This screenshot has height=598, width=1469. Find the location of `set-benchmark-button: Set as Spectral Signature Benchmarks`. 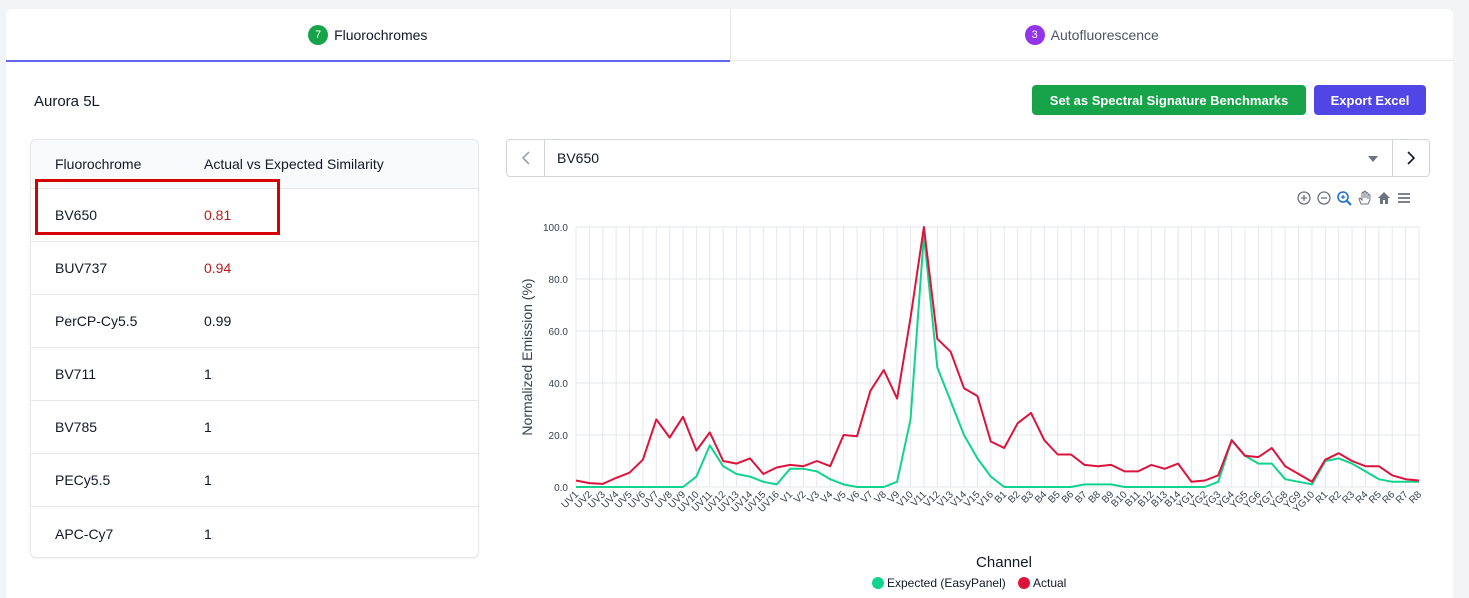

set-benchmark-button: Set as Spectral Signature Benchmarks is located at coordinates (1169, 100).